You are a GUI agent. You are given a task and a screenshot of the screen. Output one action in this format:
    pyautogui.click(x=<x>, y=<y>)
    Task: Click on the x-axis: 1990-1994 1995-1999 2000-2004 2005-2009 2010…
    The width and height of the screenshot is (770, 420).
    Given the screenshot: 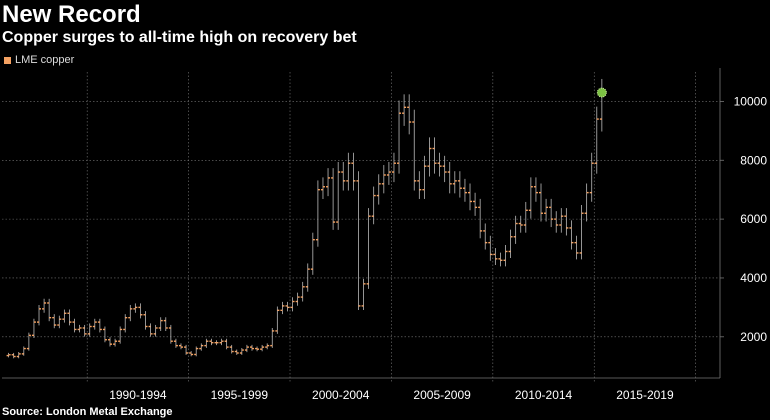 What is the action you would take?
    pyautogui.click(x=361, y=389)
    